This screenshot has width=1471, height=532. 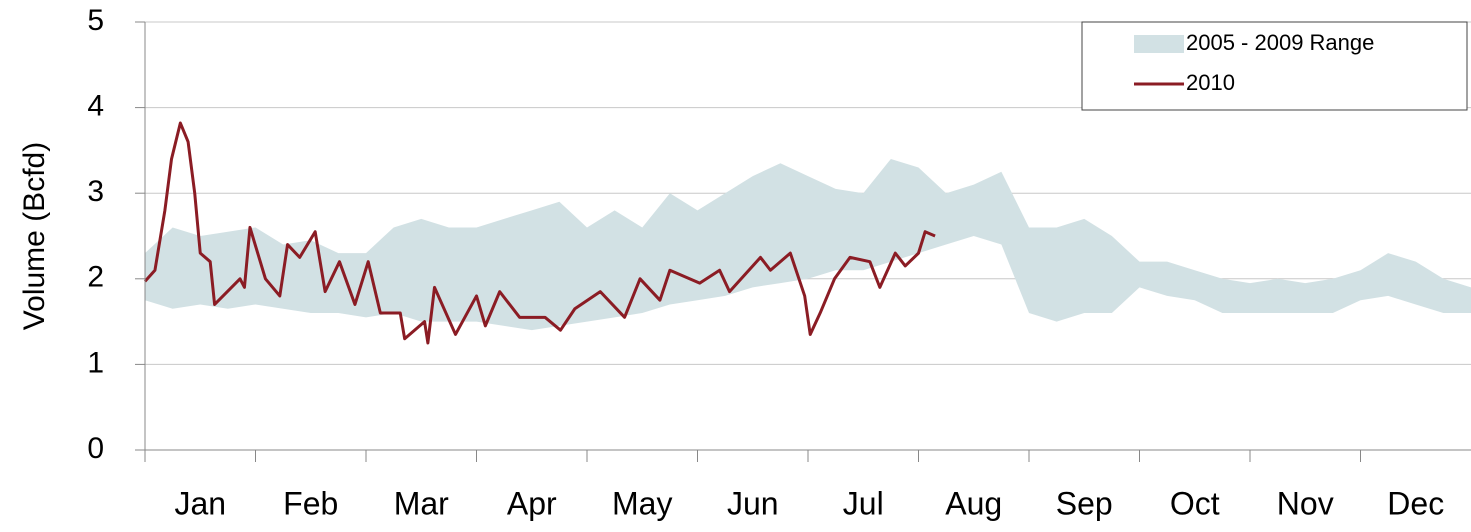 What do you see at coordinates (34, 236) in the screenshot?
I see `y-axis-label: Volume (Bcfd)` at bounding box center [34, 236].